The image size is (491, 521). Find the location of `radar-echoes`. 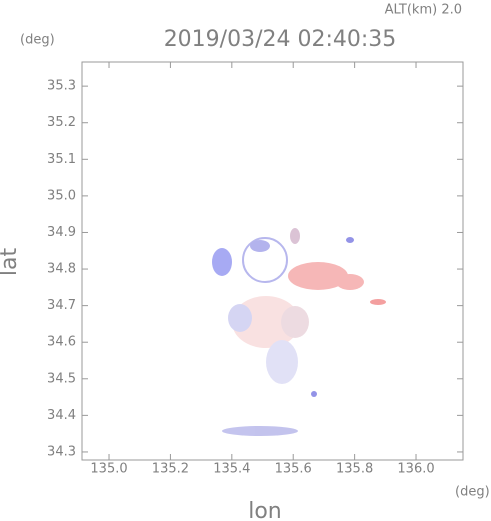

radar-echoes is located at coordinates (299, 332).